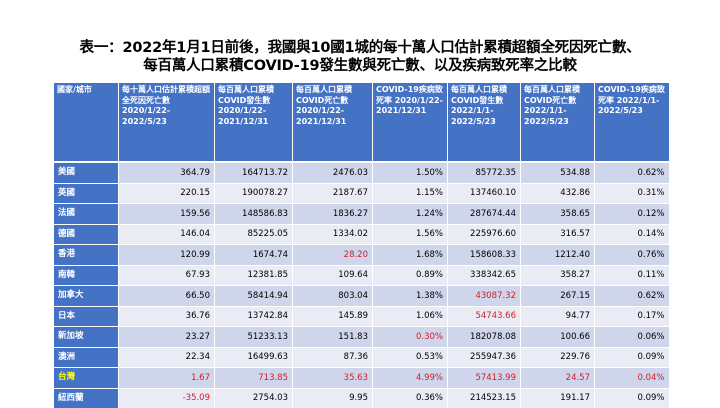  I want to click on table-cell: 100.66, so click(557, 336).